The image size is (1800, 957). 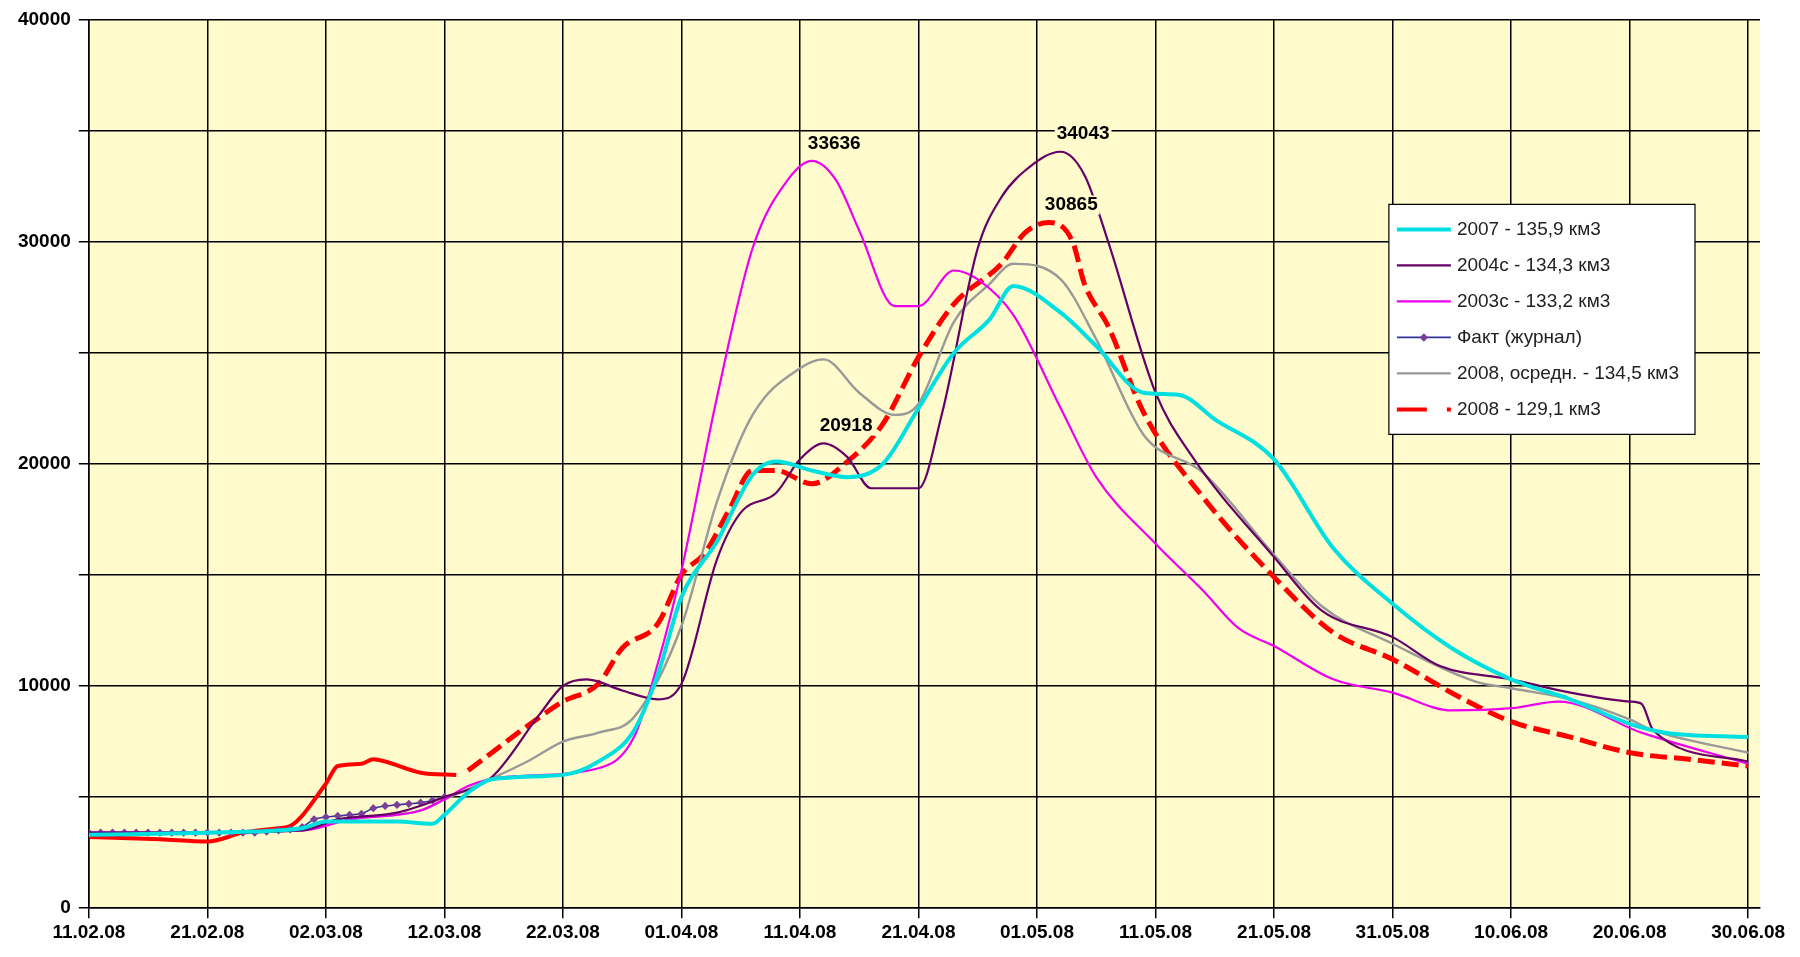 What do you see at coordinates (44, 18) in the screenshot?
I see `y-tick-label: 40000` at bounding box center [44, 18].